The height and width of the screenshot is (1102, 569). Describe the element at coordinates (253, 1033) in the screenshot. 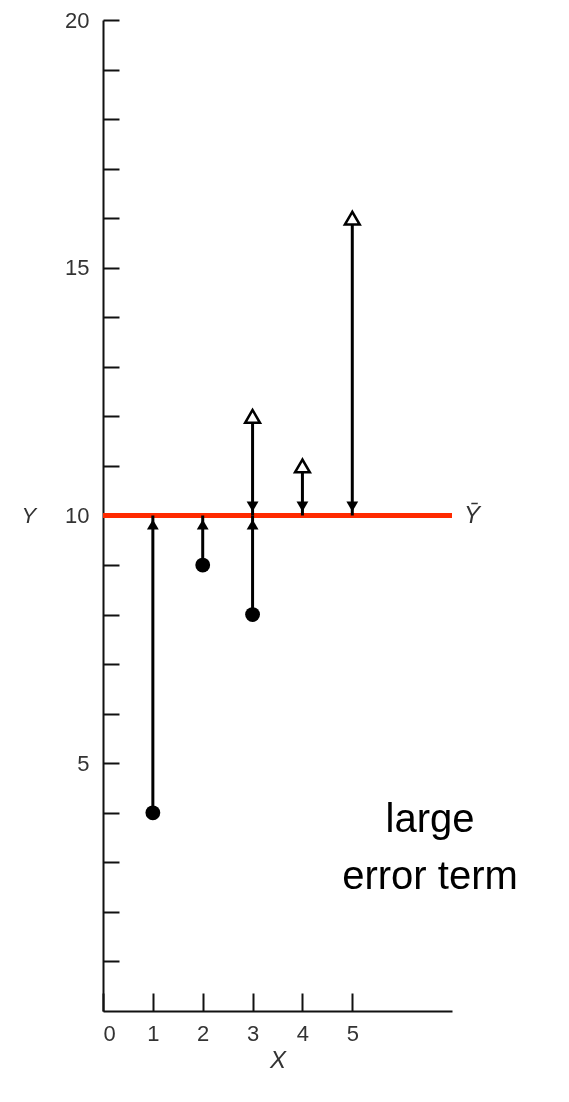

I see `x-tick-label: 3` at that location.